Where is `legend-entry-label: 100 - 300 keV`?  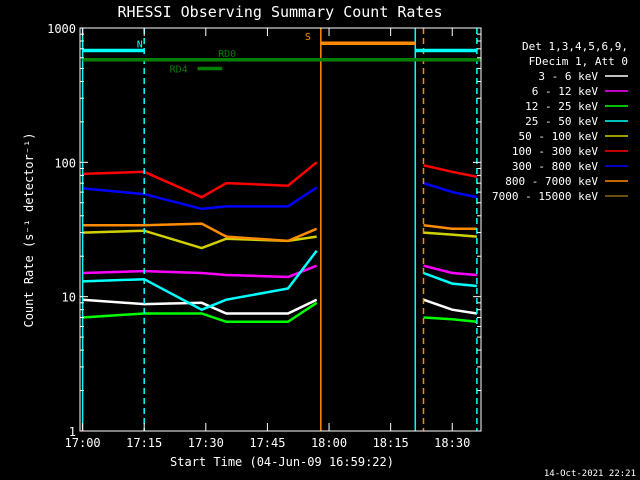 legend-entry-label: 100 - 300 keV is located at coordinates (555, 151).